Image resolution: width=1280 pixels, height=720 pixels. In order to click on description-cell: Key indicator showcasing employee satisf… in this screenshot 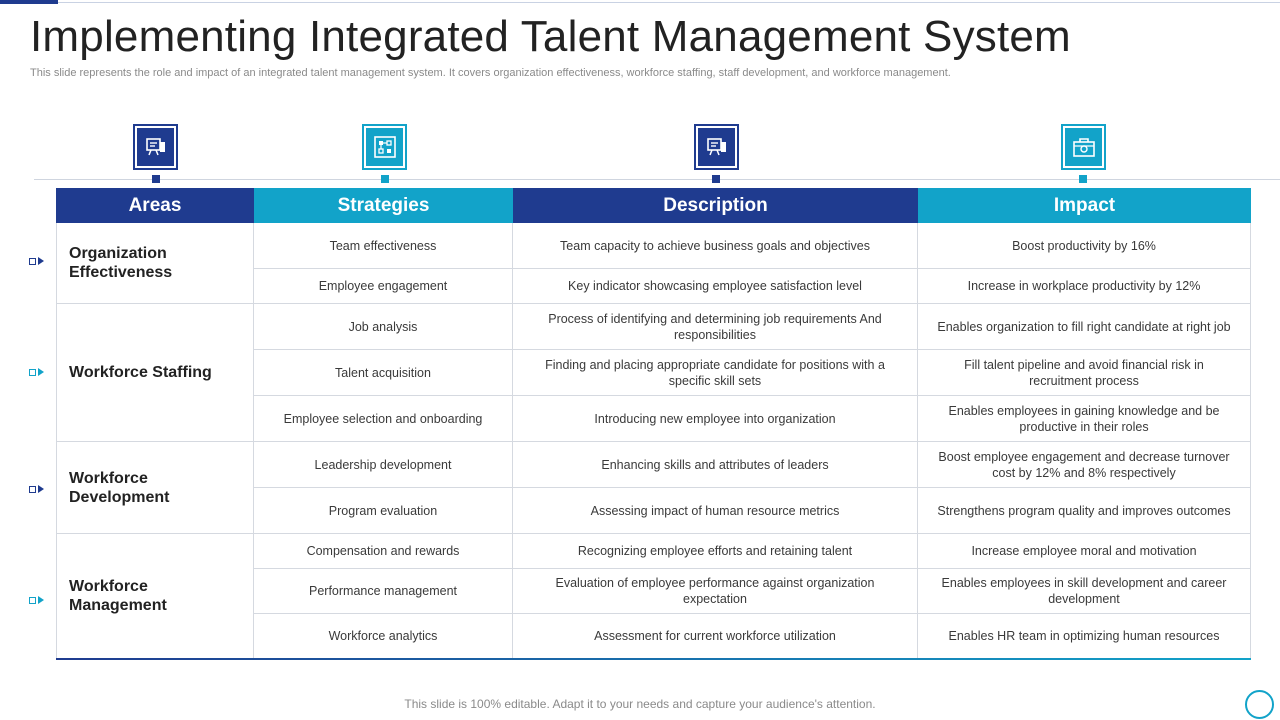, I will do `click(715, 286)`.